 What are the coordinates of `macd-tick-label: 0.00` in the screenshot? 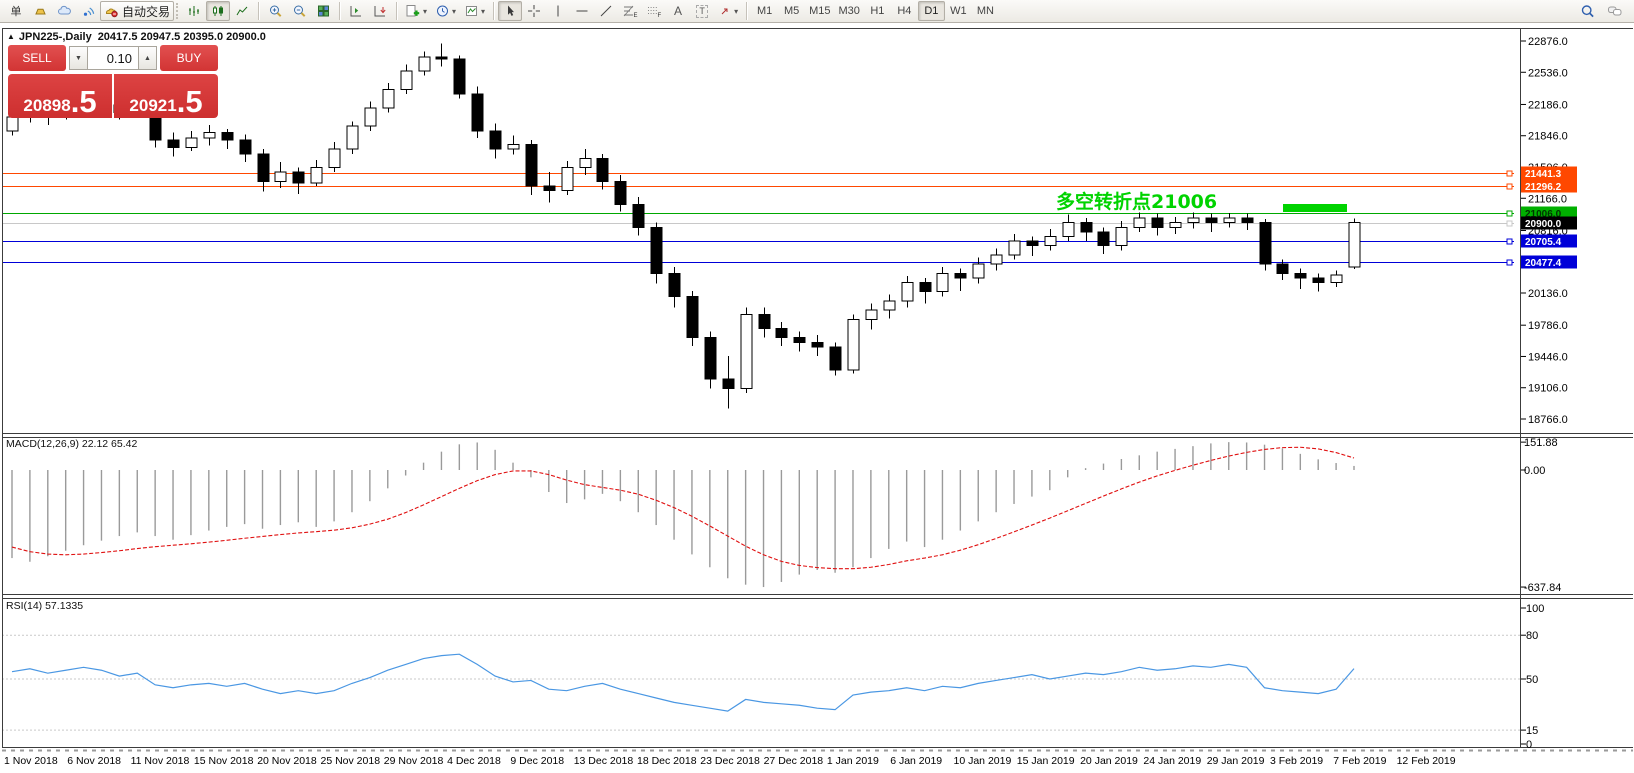 It's located at (1534, 471).